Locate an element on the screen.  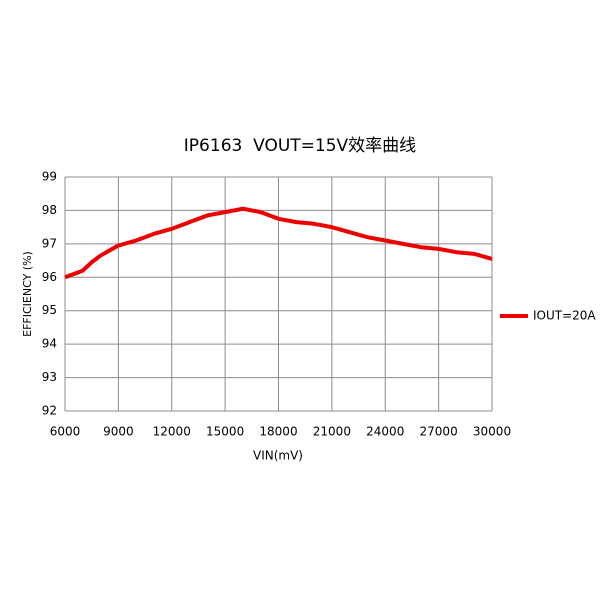
legend-label: IOUT=20A is located at coordinates (564, 316).